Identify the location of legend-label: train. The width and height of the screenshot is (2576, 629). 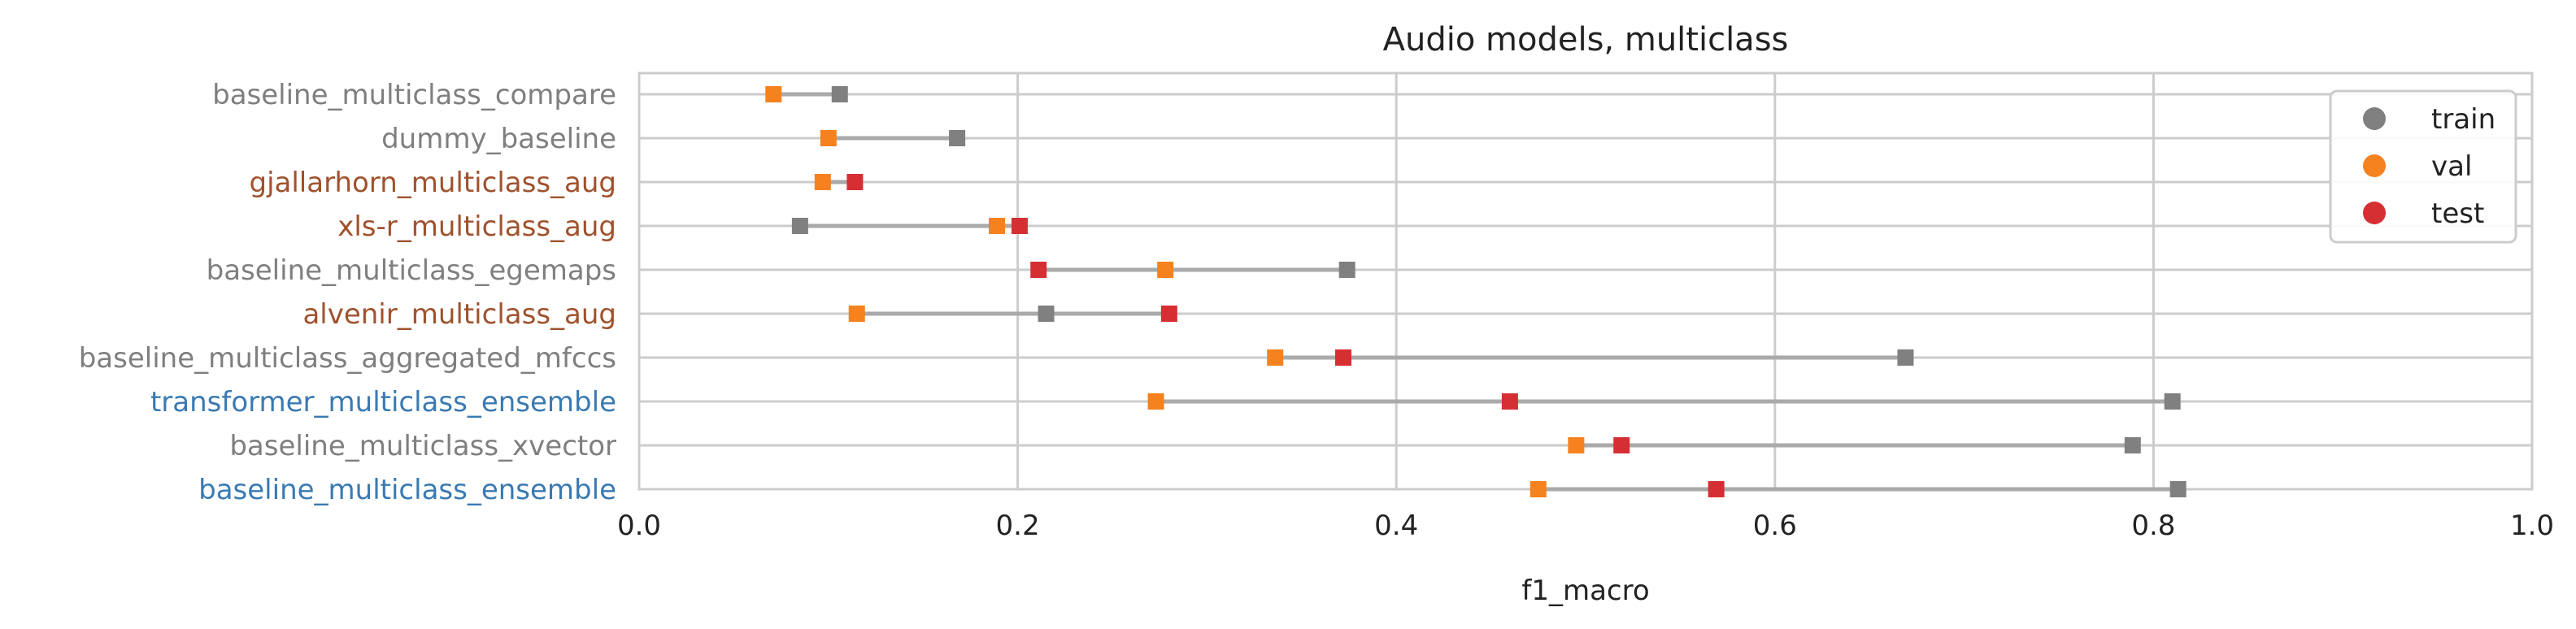
(2464, 119).